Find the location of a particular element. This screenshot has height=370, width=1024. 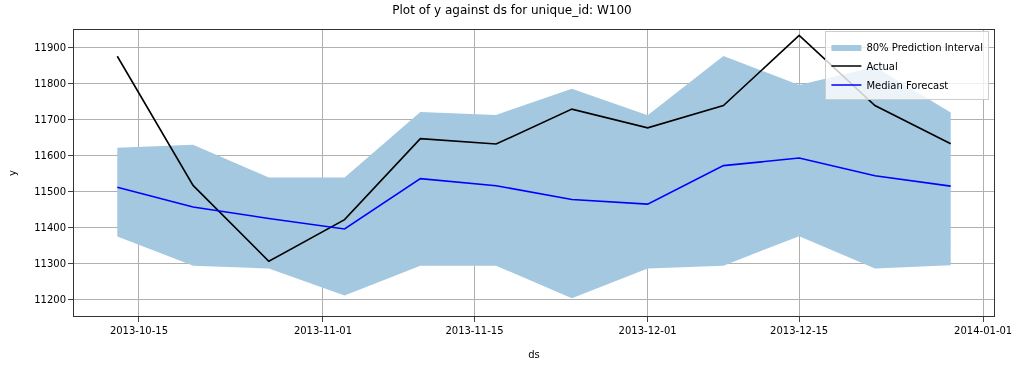

x-tick-label: 2013-12-15 is located at coordinates (799, 330).